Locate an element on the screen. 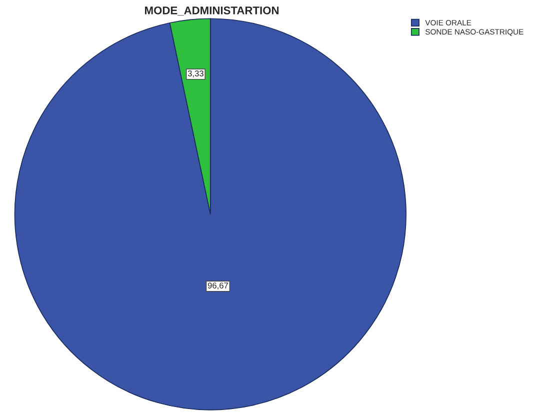 This screenshot has height=414, width=543. chart-title: MODE_ADMINISTARTION is located at coordinates (212, 11).